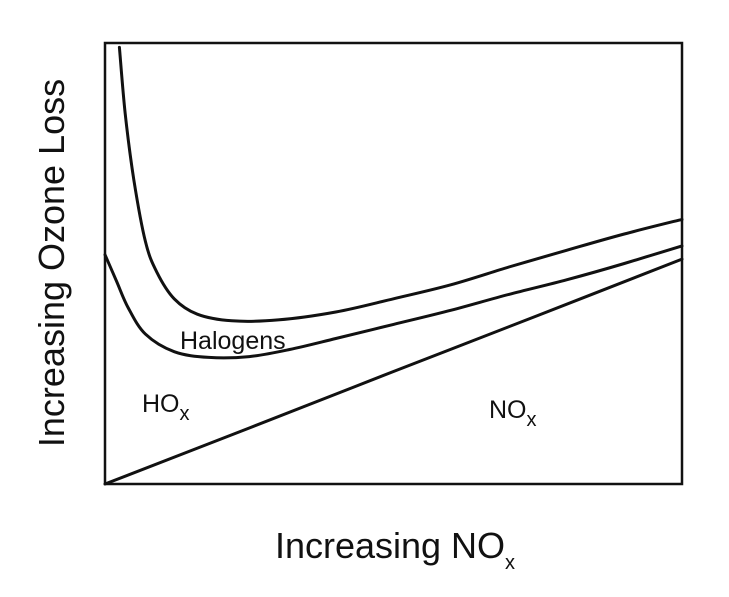 The height and width of the screenshot is (597, 729). I want to click on x-axis-title: Increasing NOx, so click(395, 549).